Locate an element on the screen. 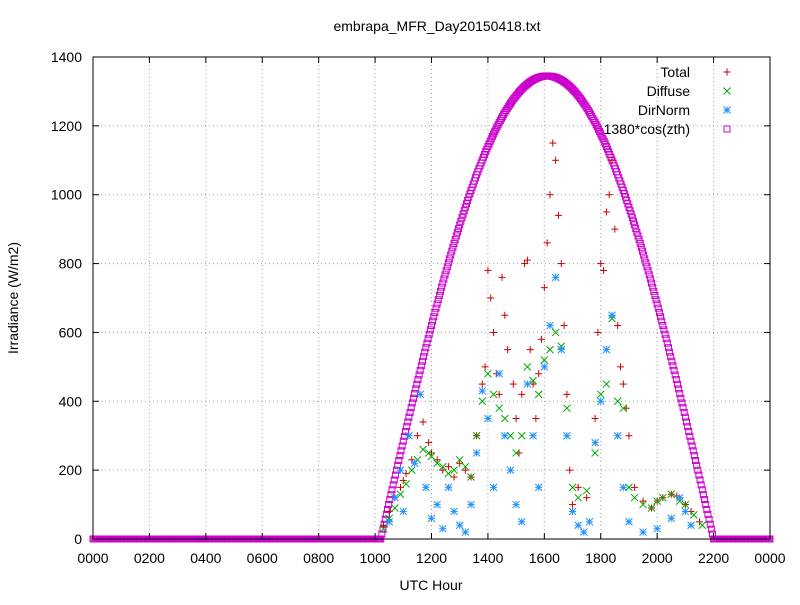  y-tick-label: 600 is located at coordinates (71, 332).